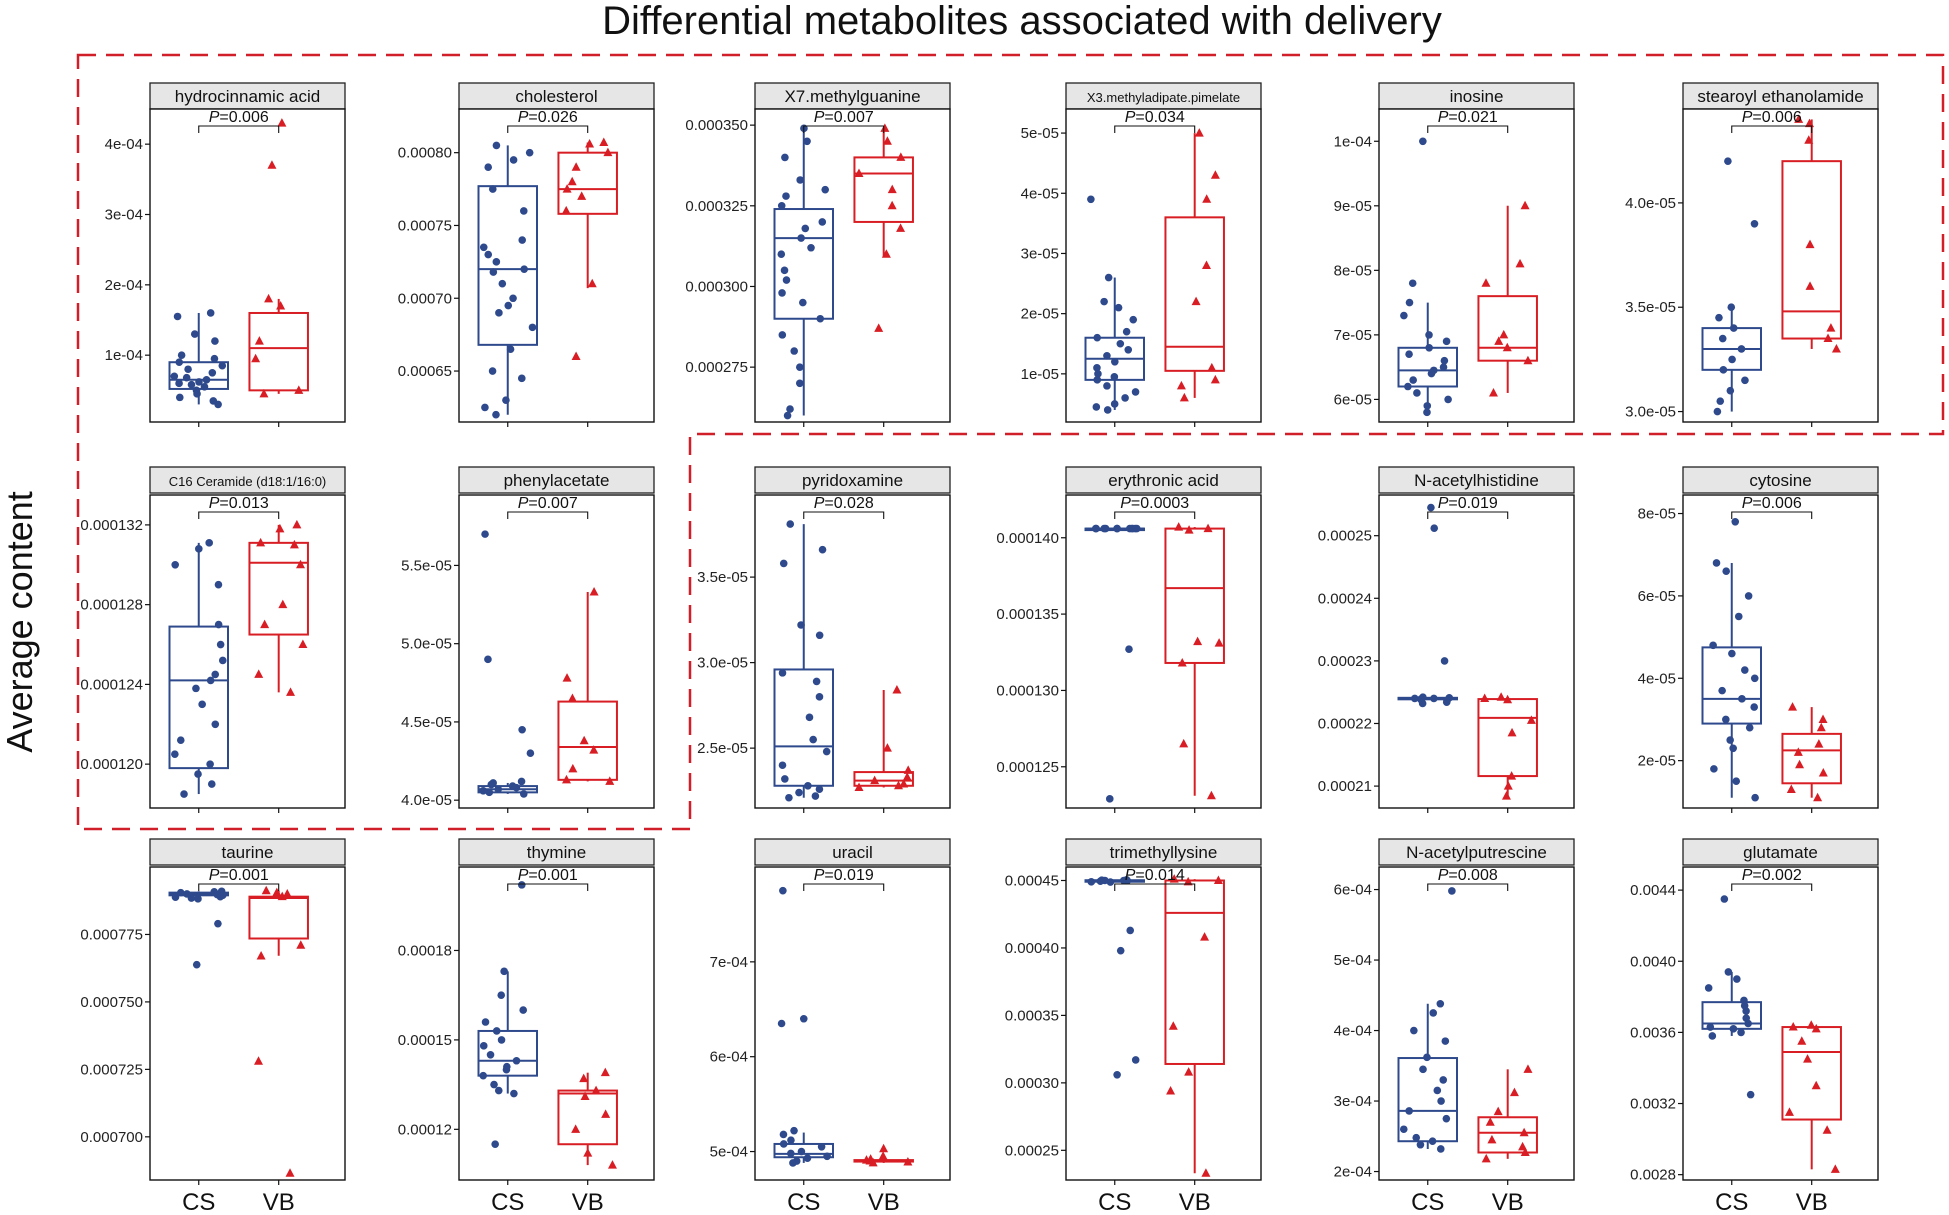 Image resolution: width=1949 pixels, height=1215 pixels. Describe the element at coordinates (1345, 786) in the screenshot. I see `y-tick-label: 0.00021` at that location.